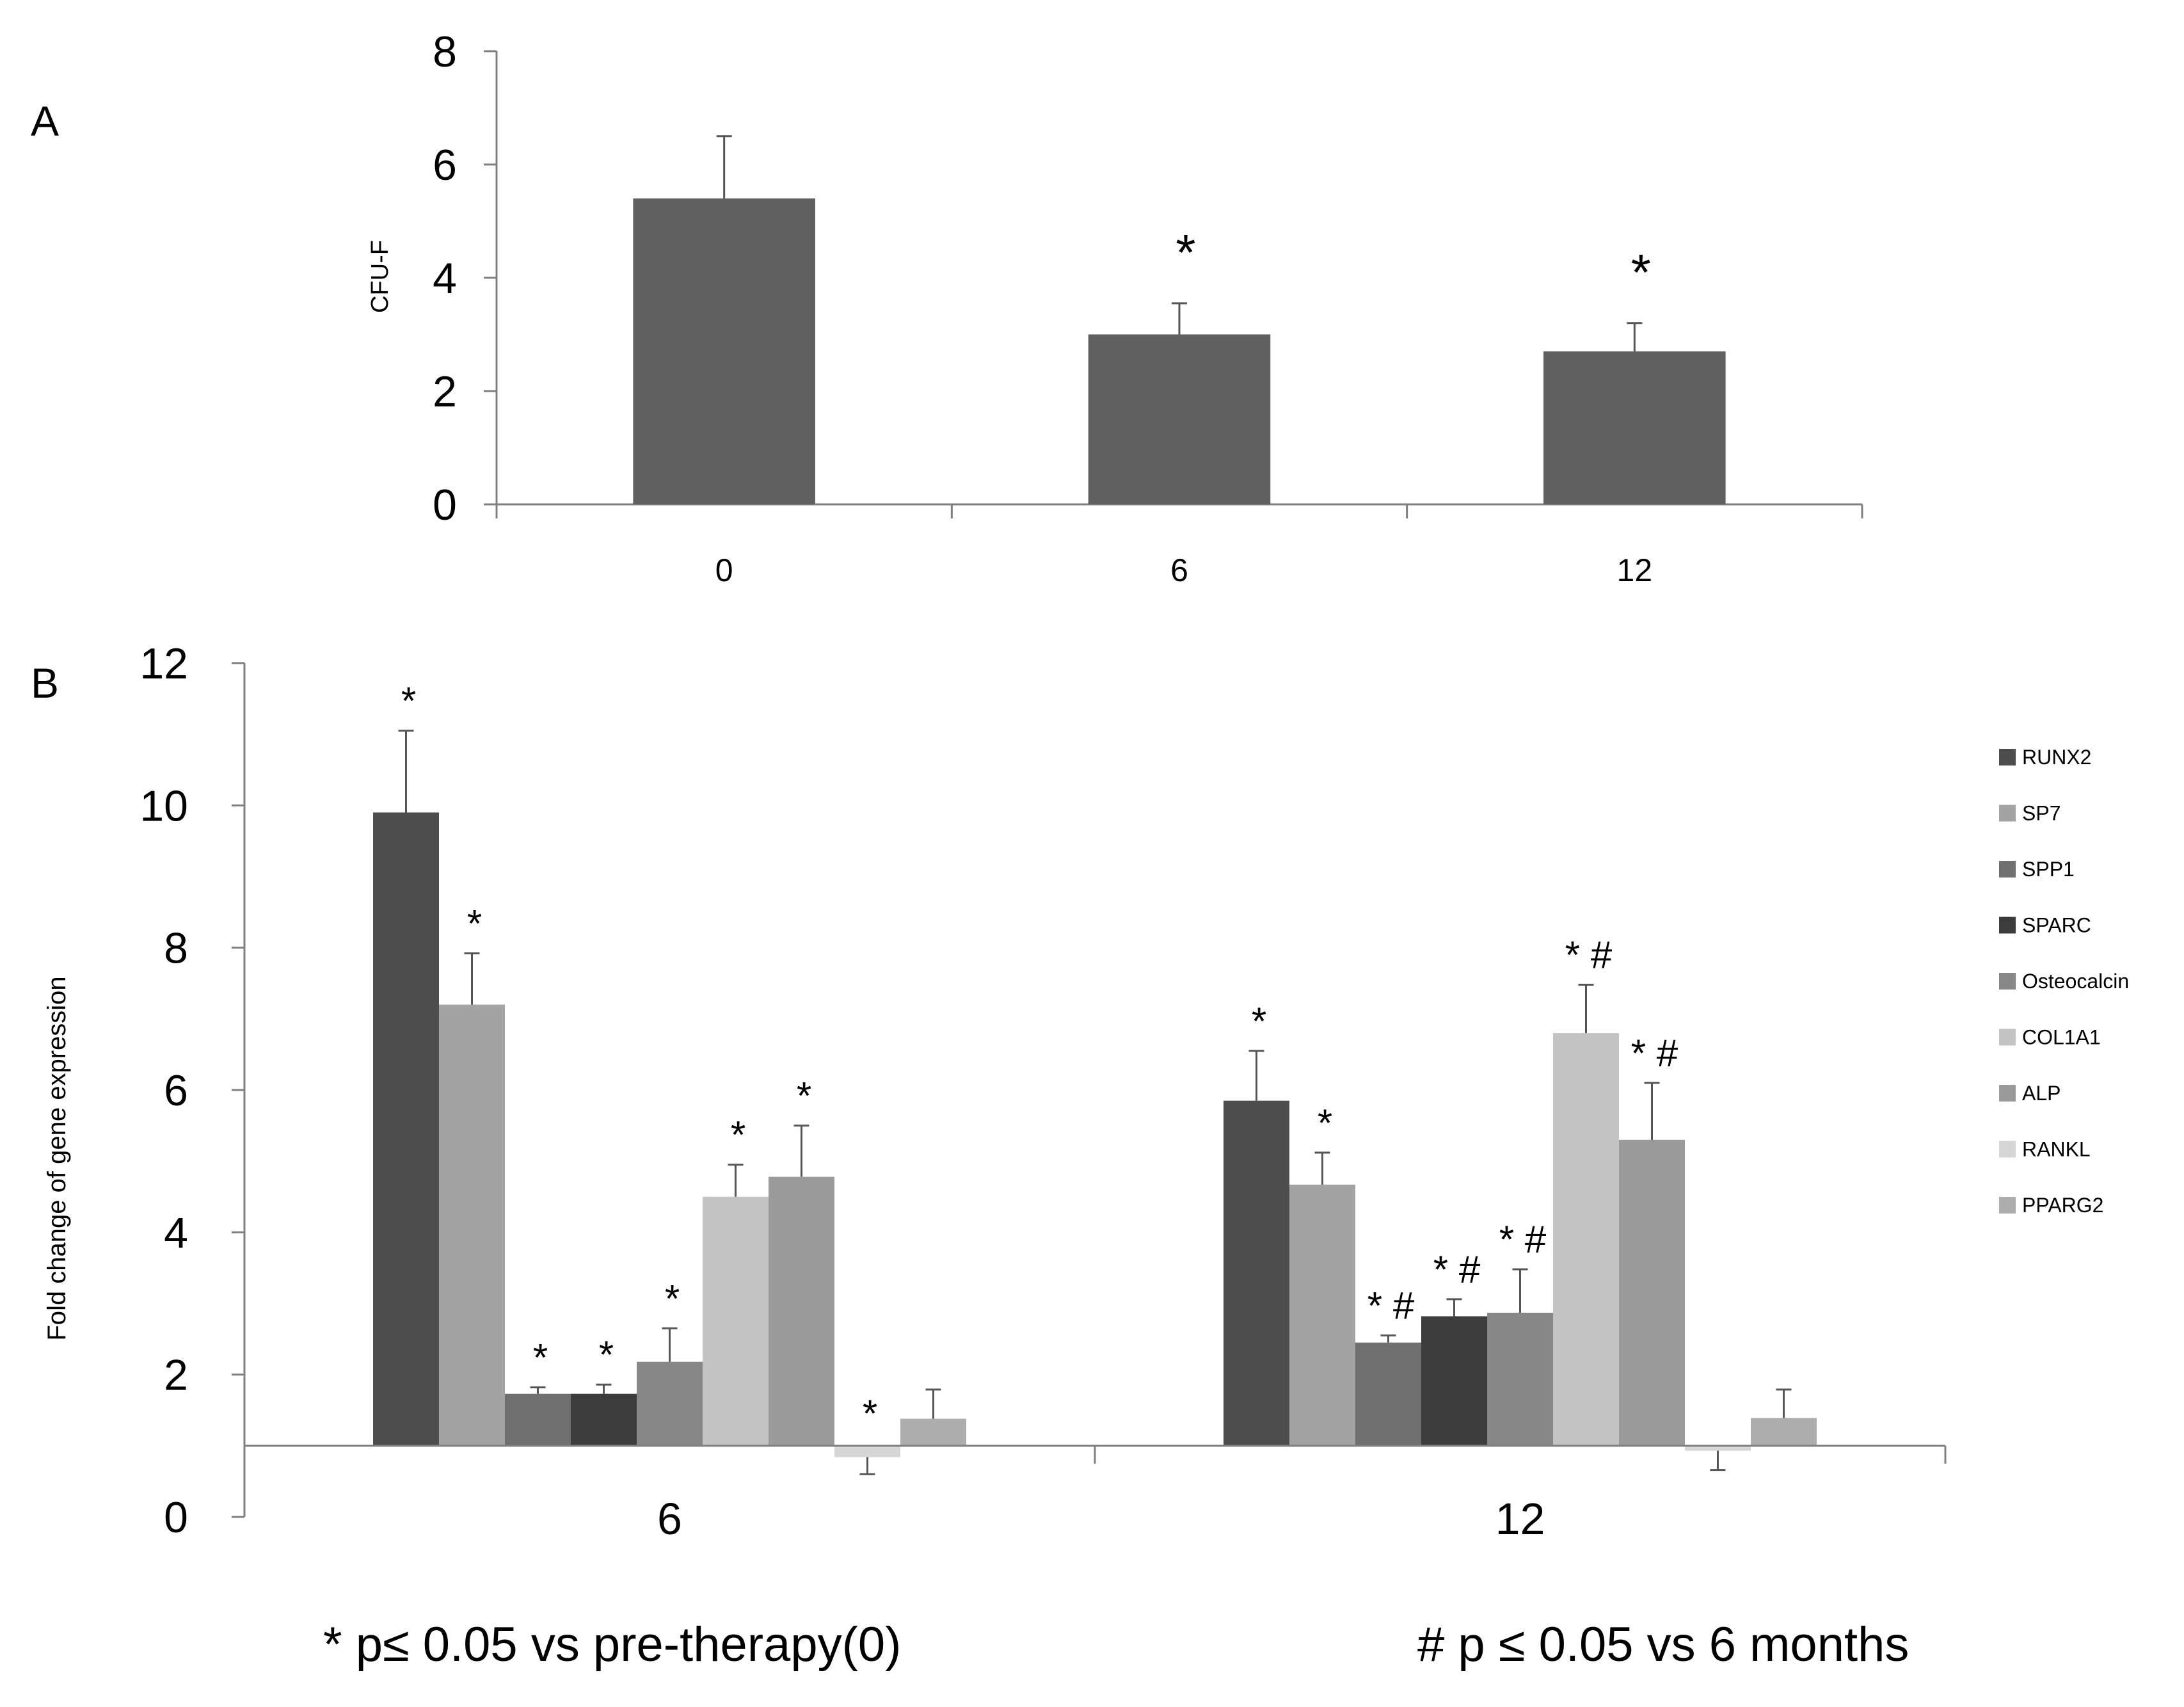  Describe the element at coordinates (2041, 1093) in the screenshot. I see `chart-b-legend-label: ALP` at that location.